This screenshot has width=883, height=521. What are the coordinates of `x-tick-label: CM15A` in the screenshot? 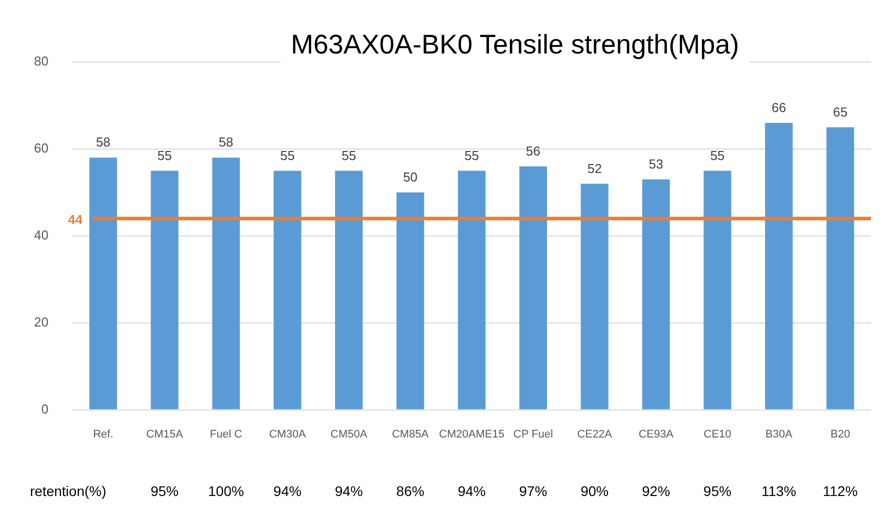 It's located at (165, 434).